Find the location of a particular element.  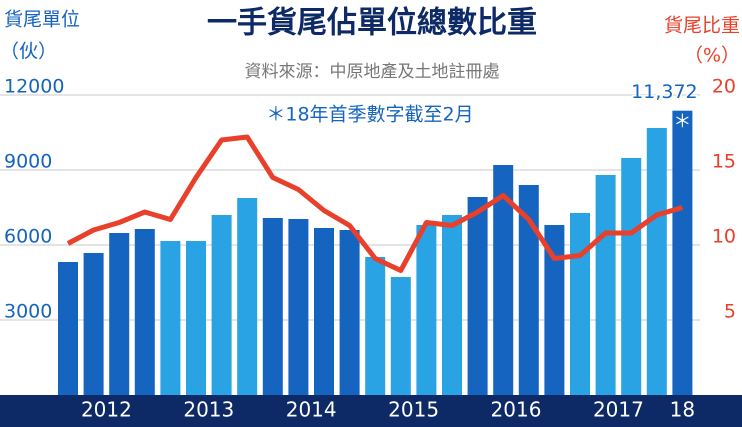

y-tick-label: 12000 is located at coordinates (34, 87).